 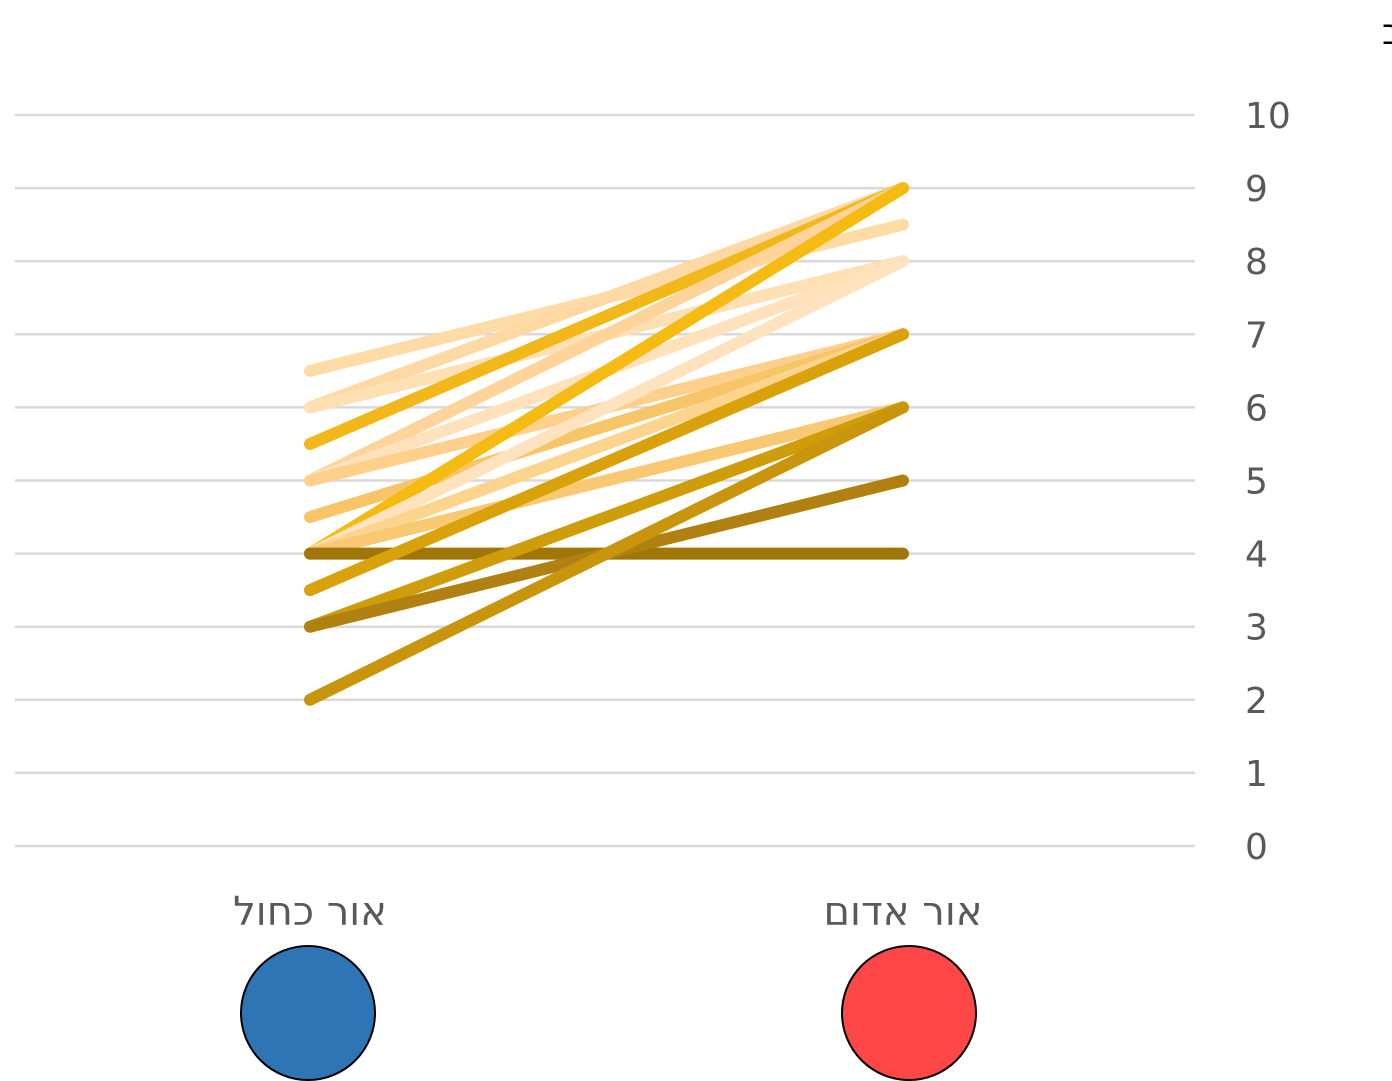 I want to click on y-tick-label: 10, so click(x=1268, y=116).